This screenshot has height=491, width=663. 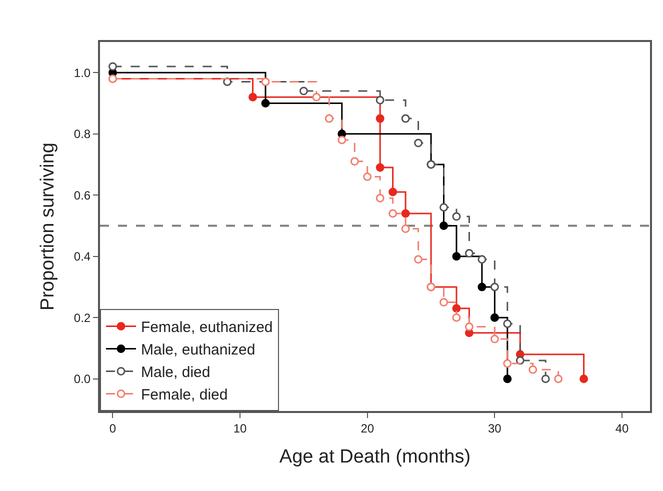 I want to click on x-axis-title: Age at Death (months), so click(x=375, y=457).